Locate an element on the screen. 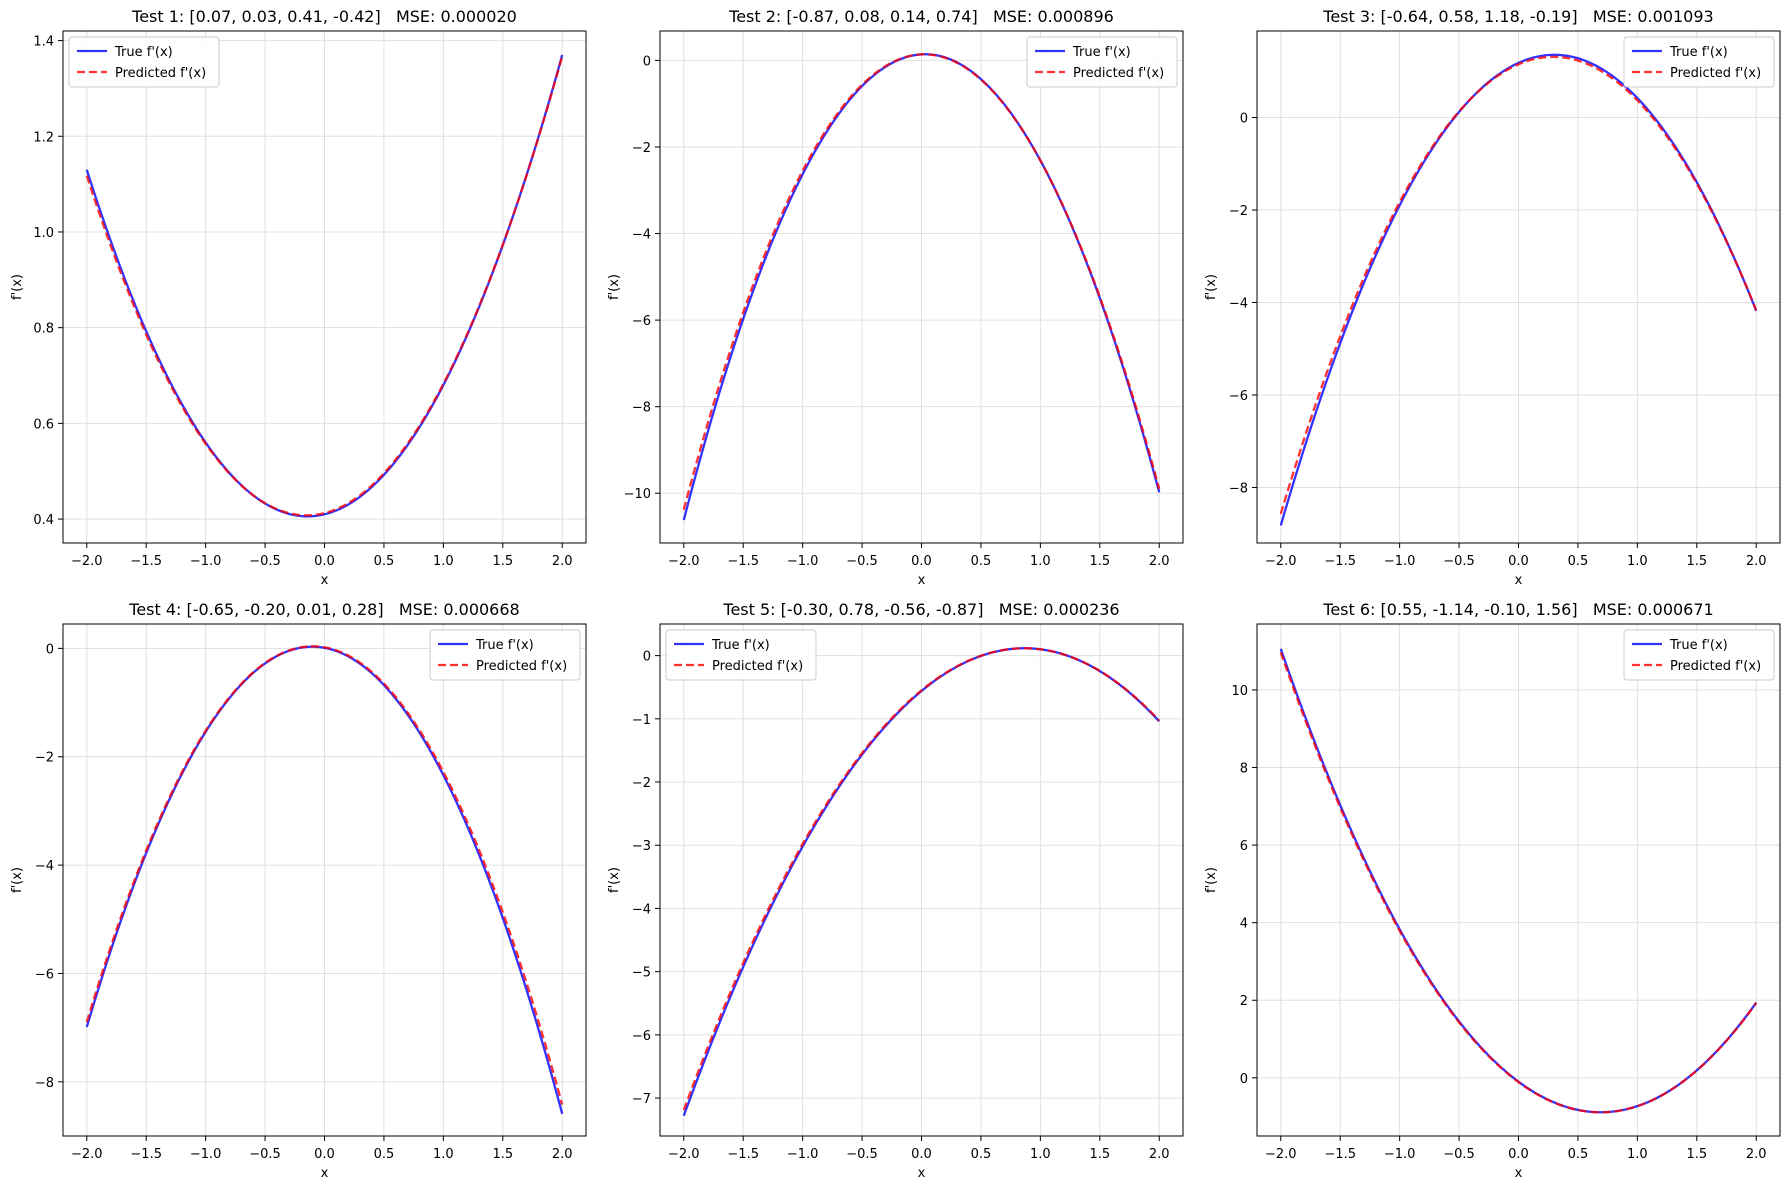 This screenshot has height=1193, width=1789. y-tick-label: −10 is located at coordinates (637, 494).